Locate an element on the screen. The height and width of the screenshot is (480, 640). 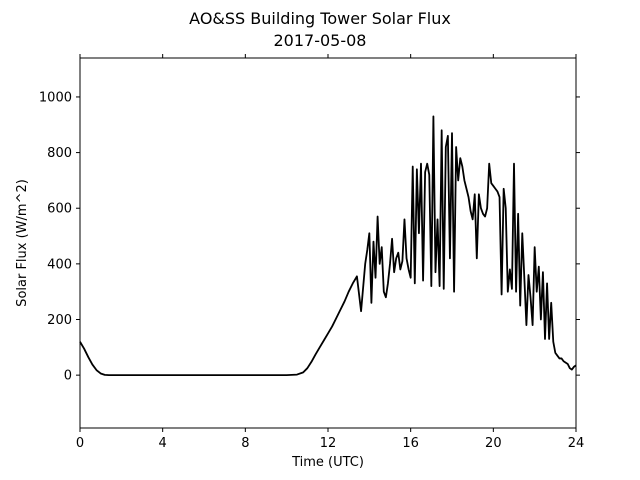
x-tick-label: 12 is located at coordinates (328, 443).